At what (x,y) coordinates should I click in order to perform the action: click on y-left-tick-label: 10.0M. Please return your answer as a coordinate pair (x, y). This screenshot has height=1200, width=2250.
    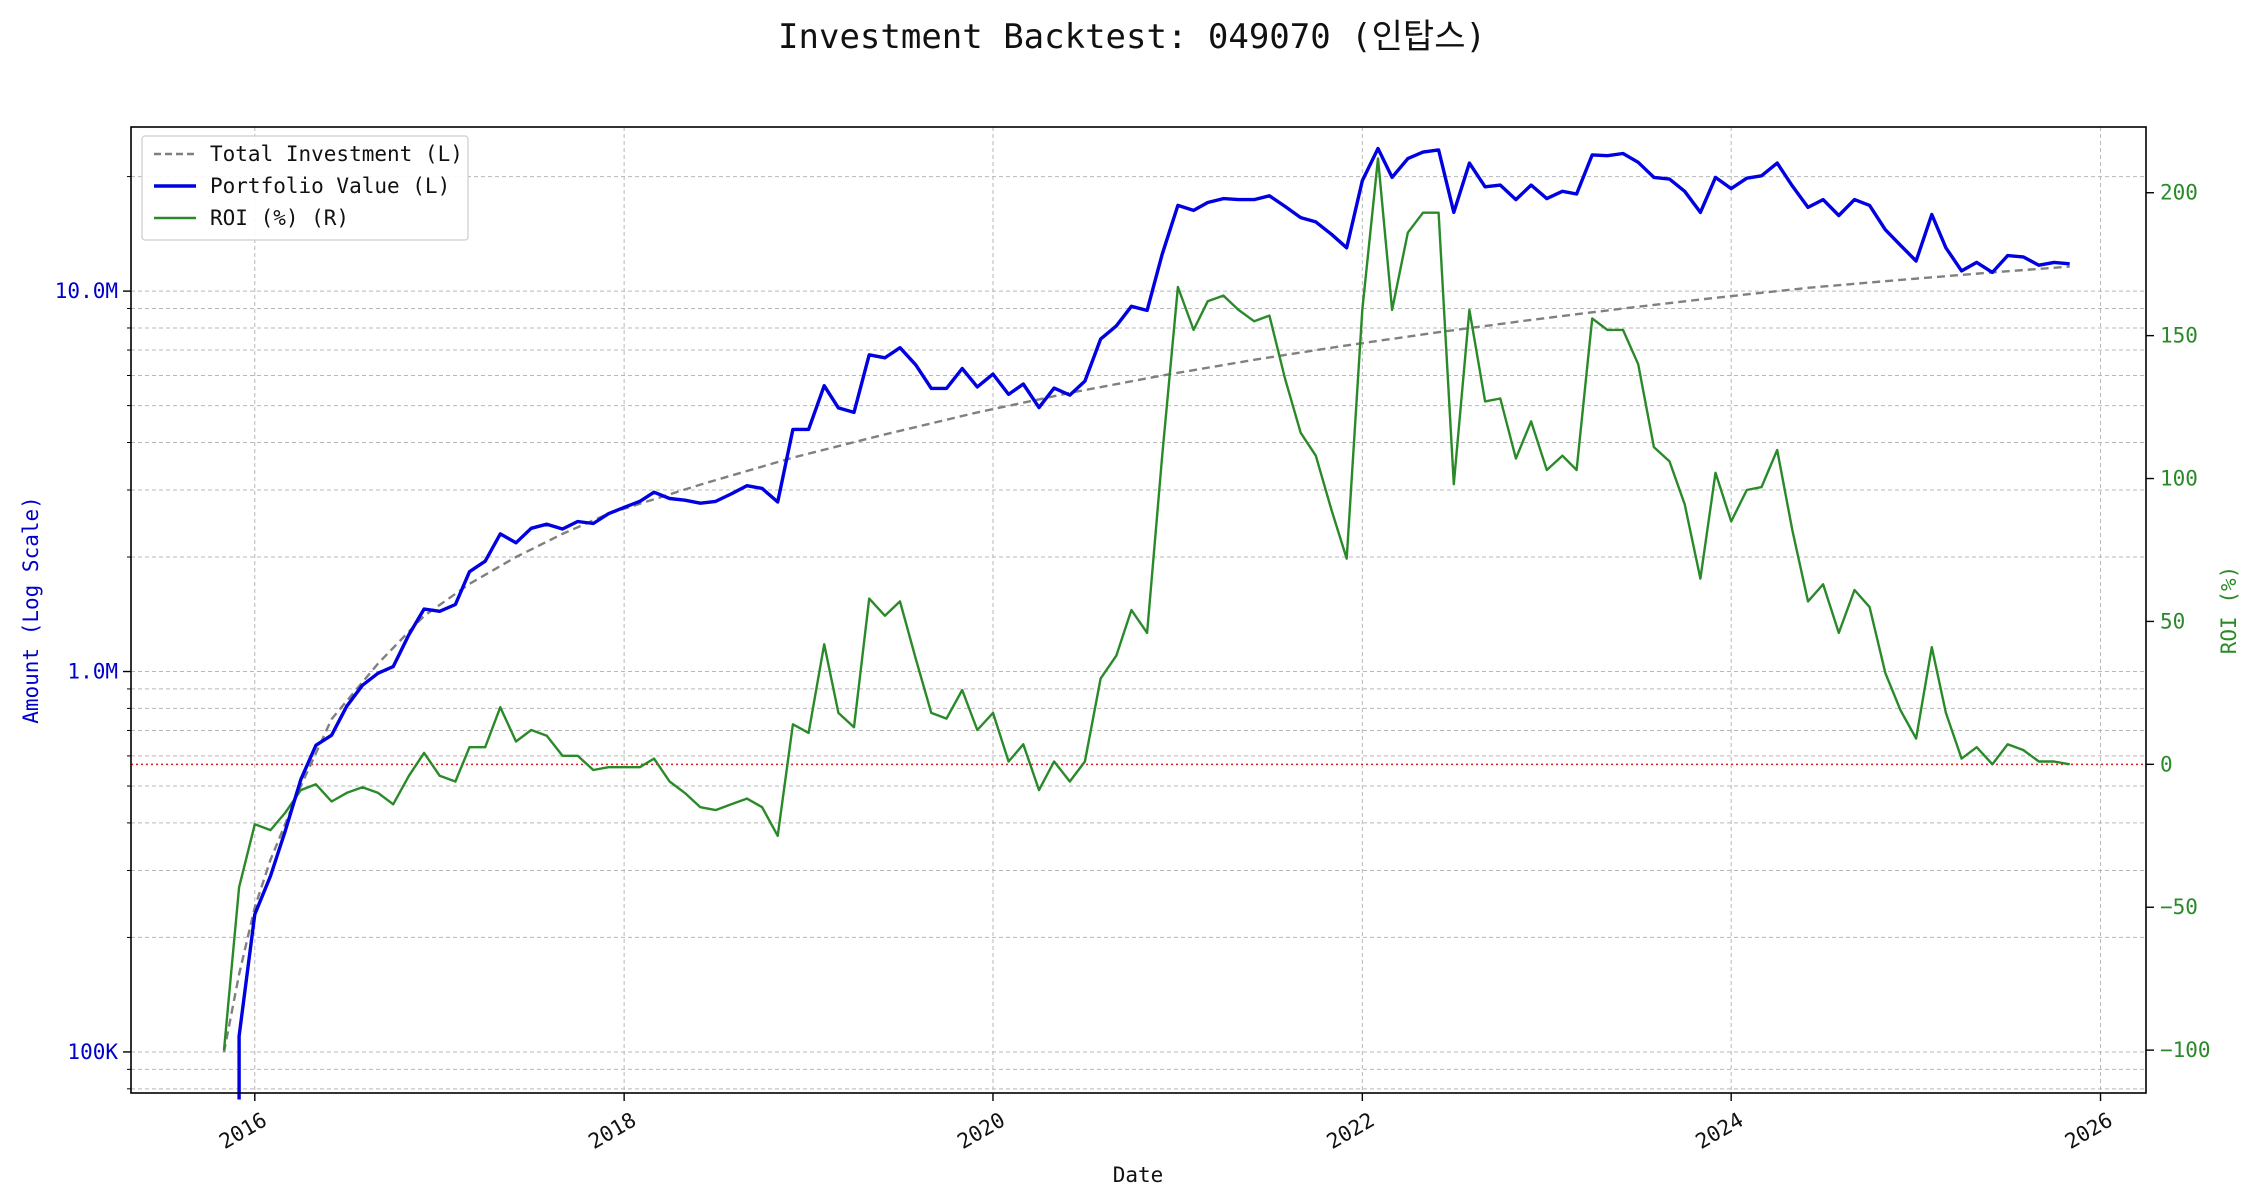
    Looking at the image, I should click on (86, 291).